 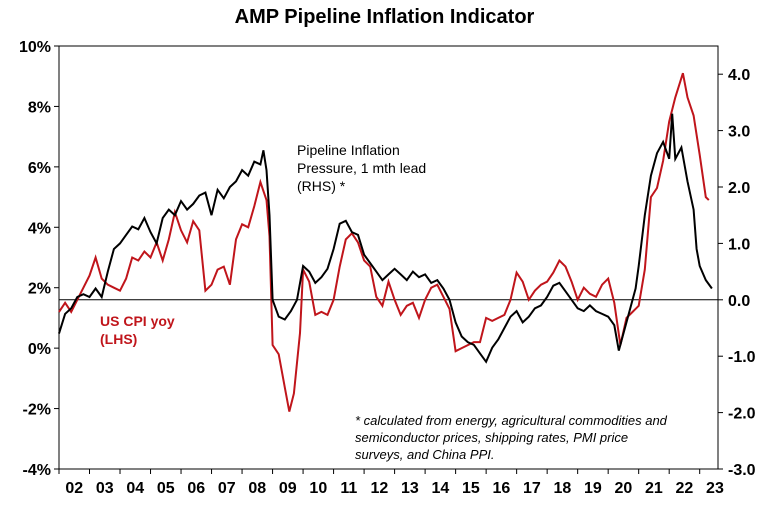 I want to click on x-tick-label: 11, so click(x=348, y=488).